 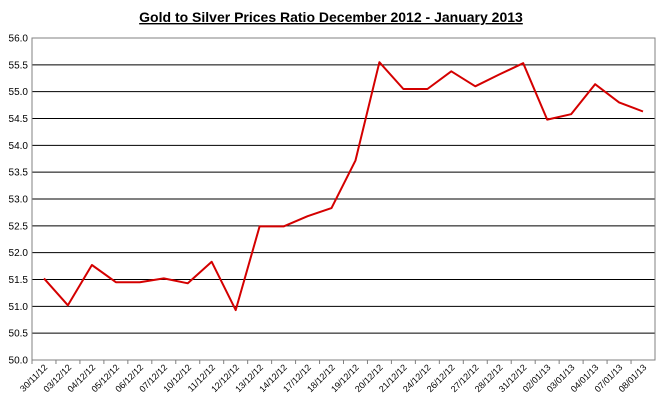 I want to click on y-tick-label: 55.5, so click(x=19, y=65).